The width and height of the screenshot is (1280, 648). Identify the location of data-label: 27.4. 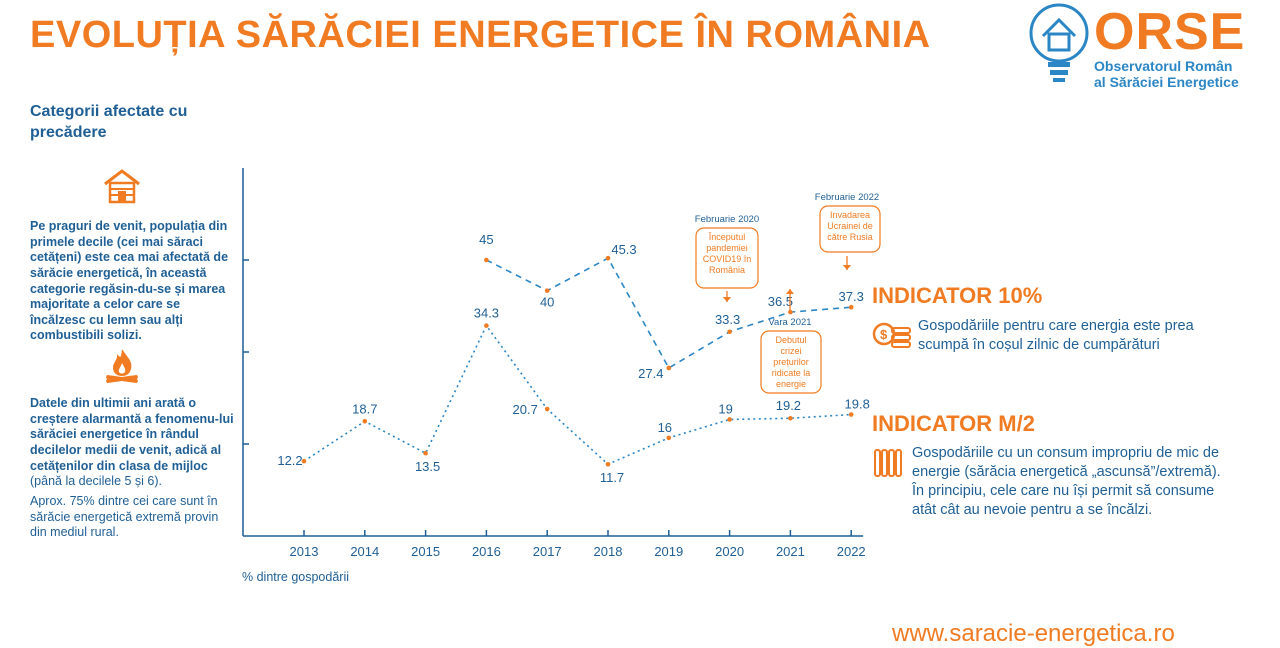
(650, 373).